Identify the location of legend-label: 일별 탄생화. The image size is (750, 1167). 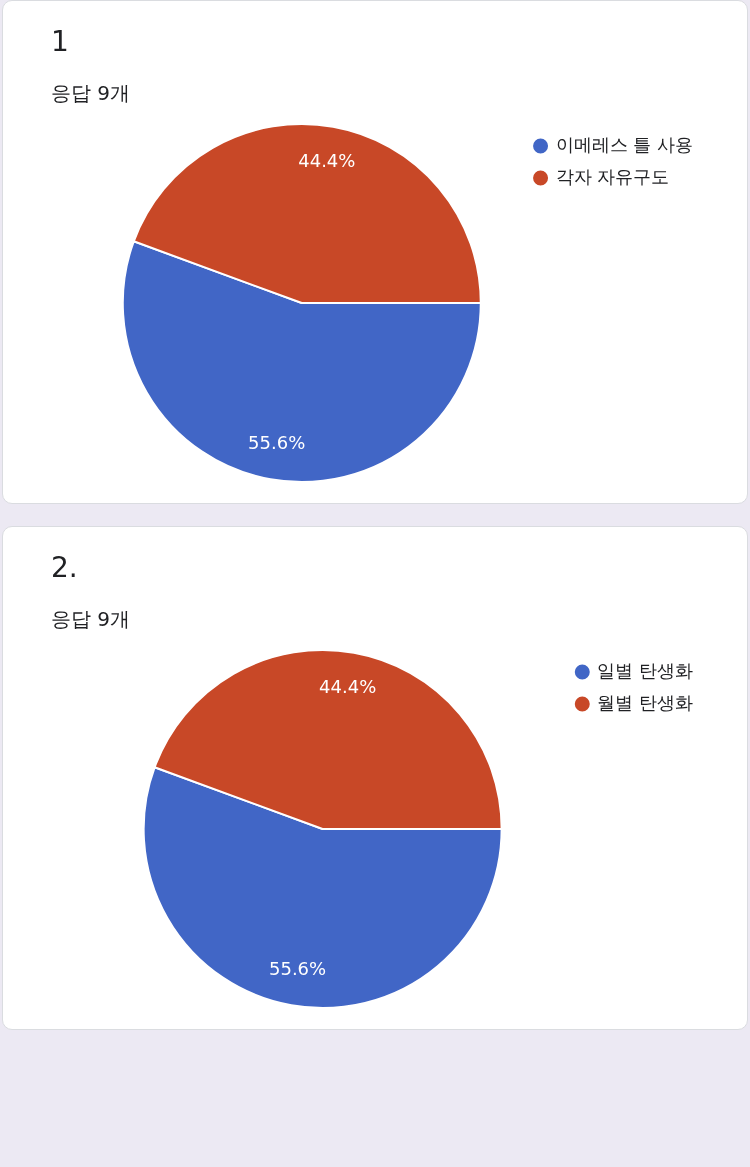
(645, 670).